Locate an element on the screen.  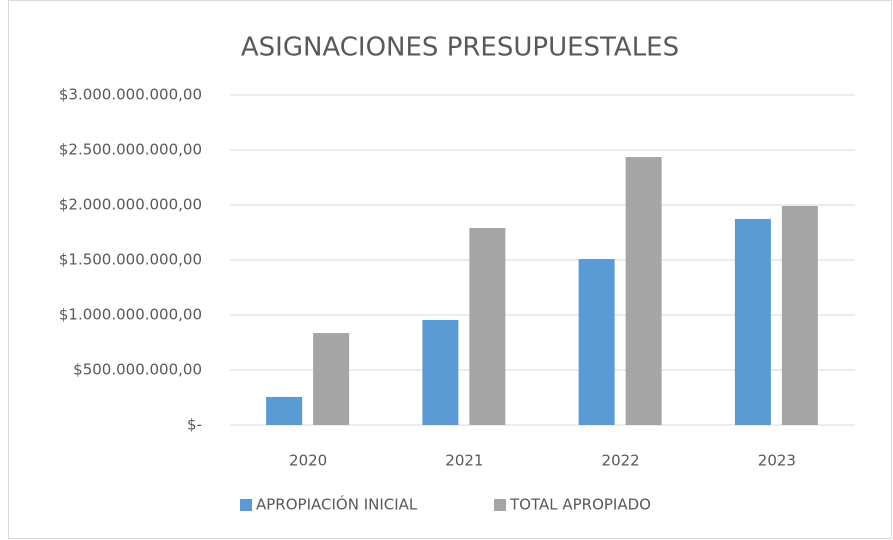
y-tick-label: $2.000.000.000,00 is located at coordinates (130, 205).